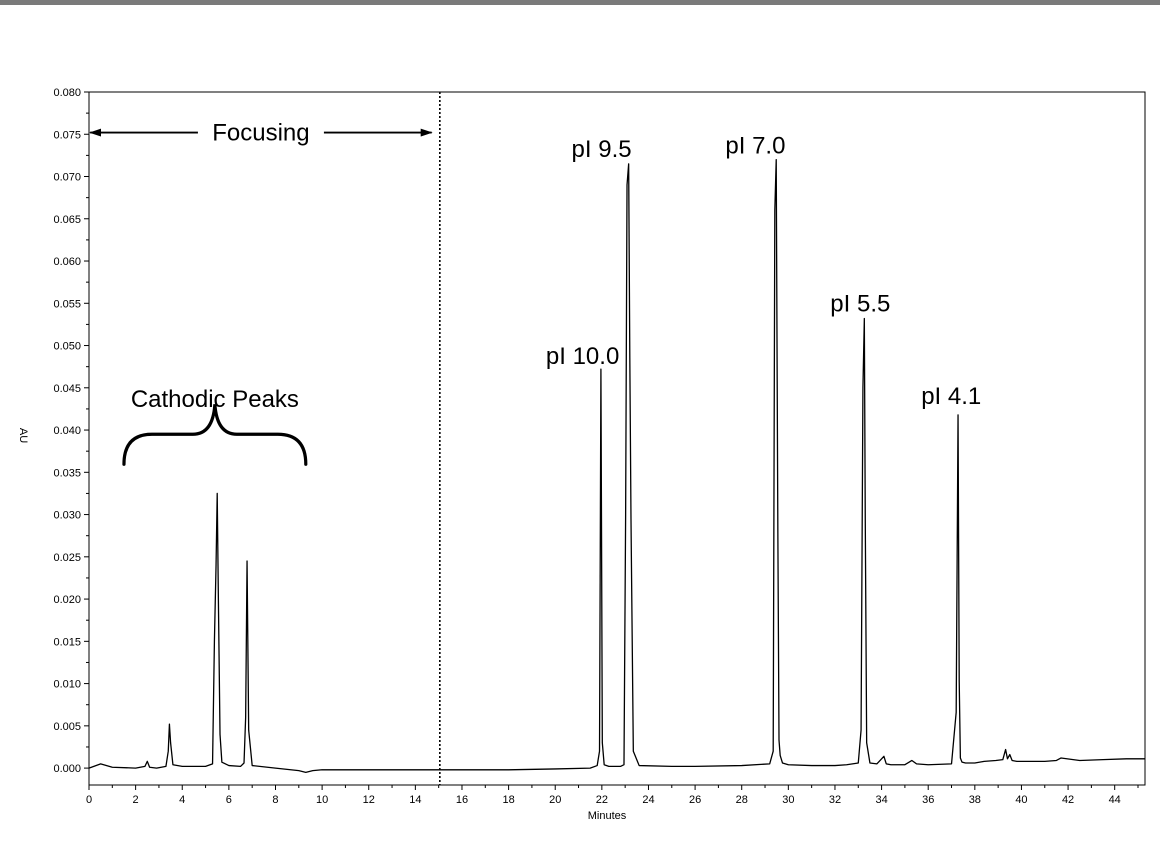 The width and height of the screenshot is (1160, 865). Describe the element at coordinates (136, 800) in the screenshot. I see `x-tick-label: 2` at that location.